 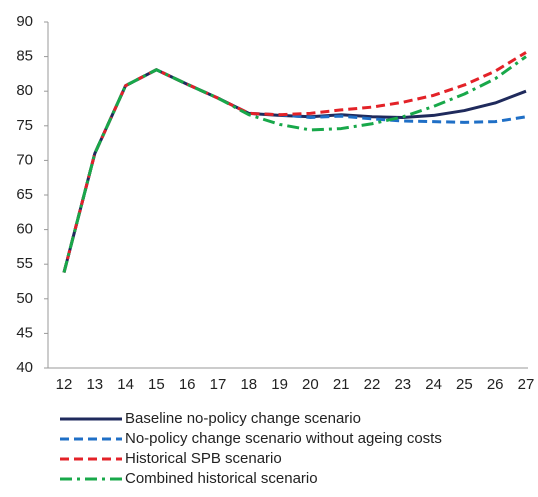 What do you see at coordinates (94, 384) in the screenshot?
I see `x-tick-label: 13` at bounding box center [94, 384].